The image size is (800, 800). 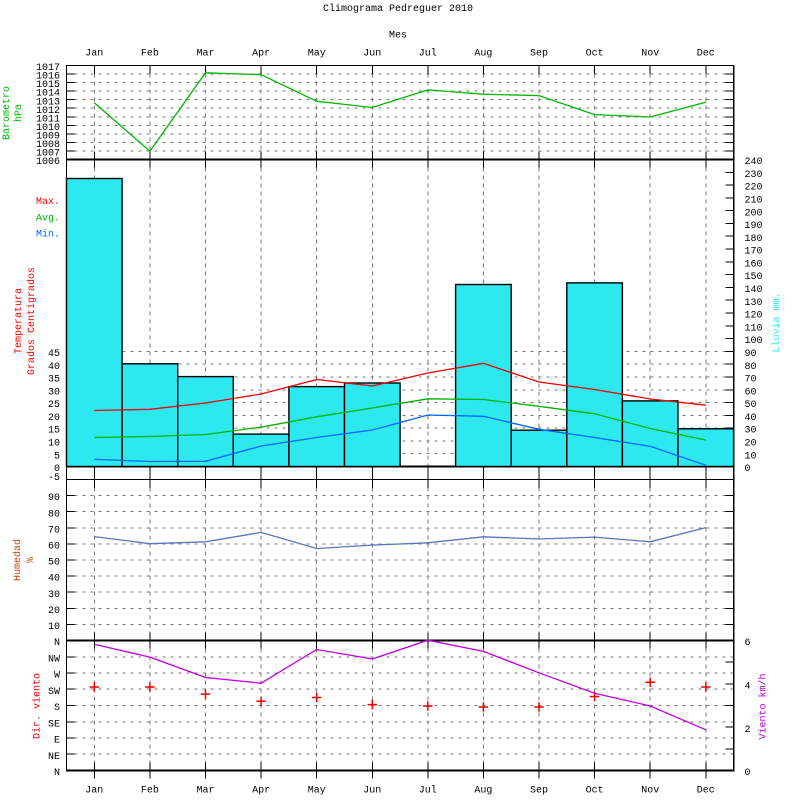 What do you see at coordinates (428, 53) in the screenshot?
I see `svg-text: Jul` at bounding box center [428, 53].